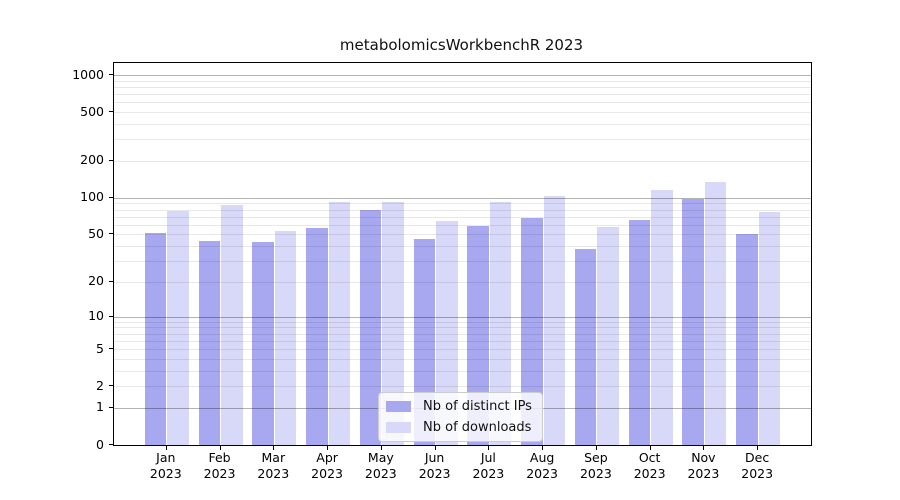  Describe the element at coordinates (639, 332) in the screenshot. I see `bar-oct-distinct-ips` at that location.